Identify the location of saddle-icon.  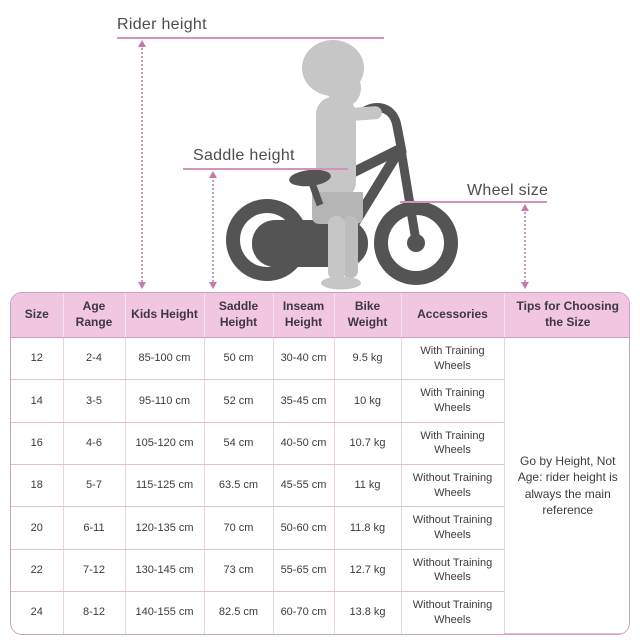
(310, 178).